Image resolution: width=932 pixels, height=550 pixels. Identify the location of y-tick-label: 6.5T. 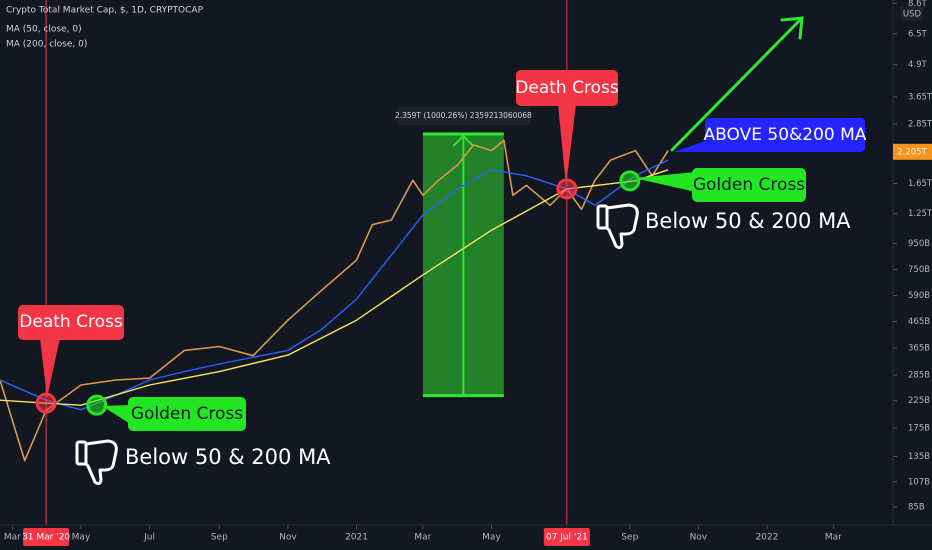
(918, 34).